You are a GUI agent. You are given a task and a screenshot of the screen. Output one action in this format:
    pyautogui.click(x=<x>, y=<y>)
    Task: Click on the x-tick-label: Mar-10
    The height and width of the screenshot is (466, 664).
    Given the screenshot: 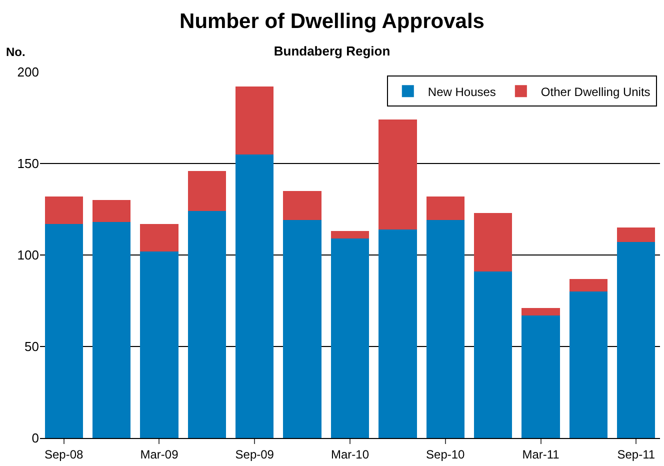 What is the action you would take?
    pyautogui.click(x=350, y=454)
    